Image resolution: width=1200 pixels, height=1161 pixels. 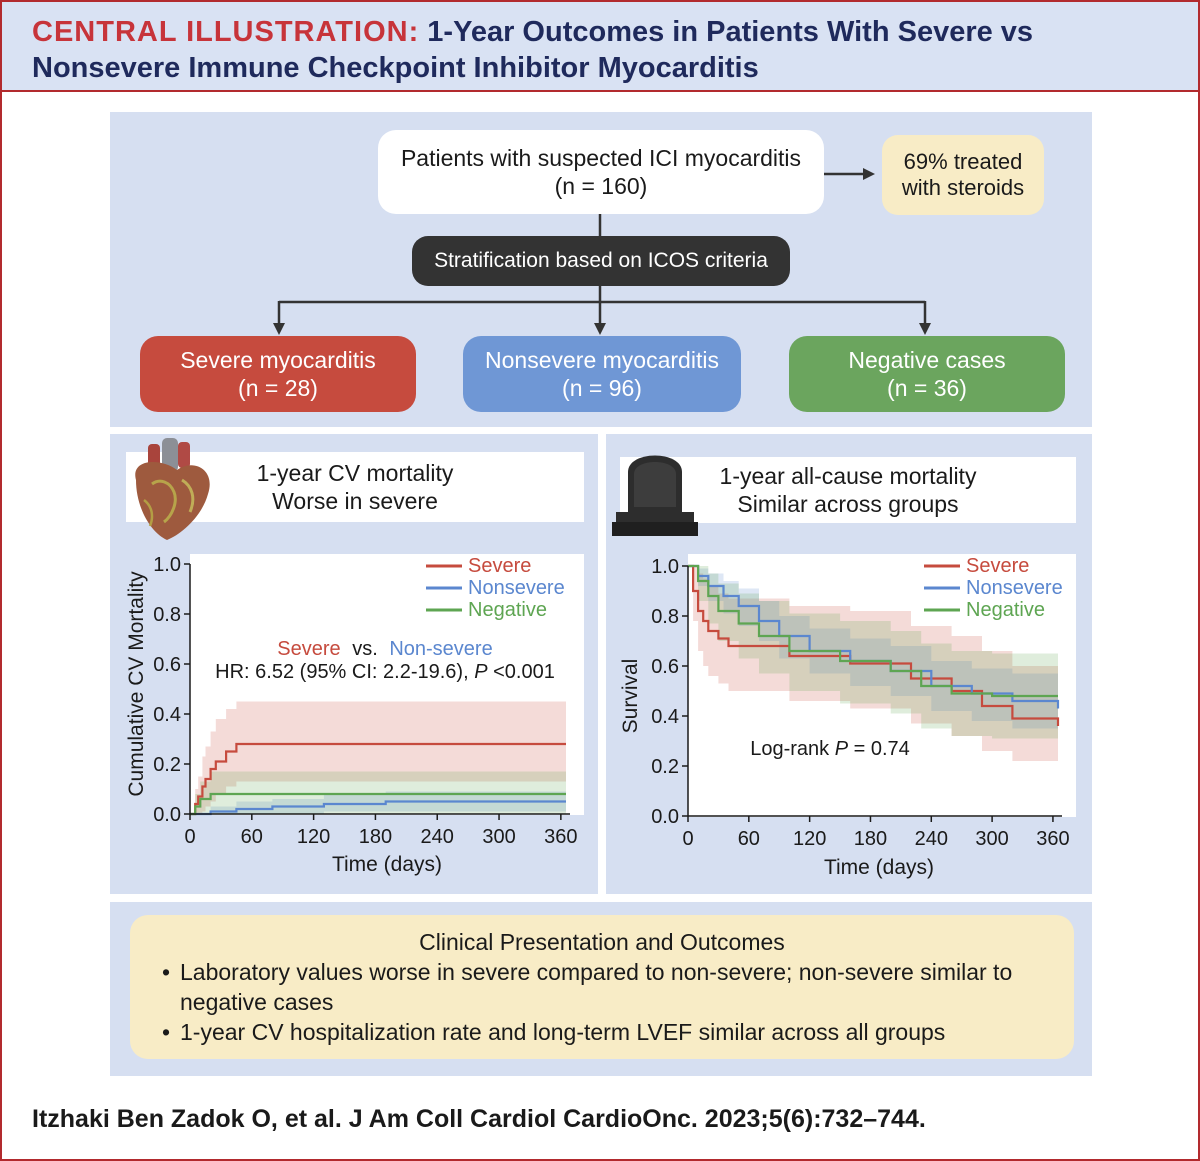 I want to click on steroids-box: 69% treated with steroids, so click(x=963, y=175).